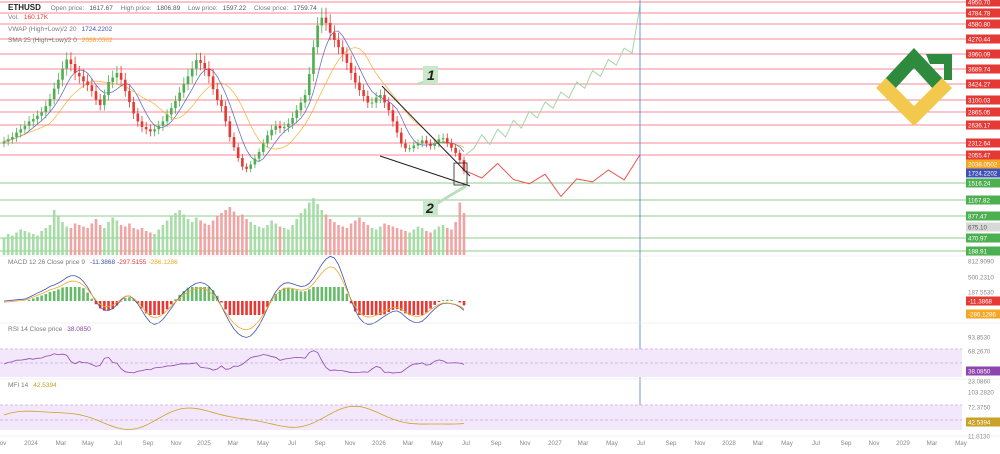 The height and width of the screenshot is (454, 1000). What do you see at coordinates (97, 40) in the screenshot?
I see `sma-value: 2038.0502` at bounding box center [97, 40].